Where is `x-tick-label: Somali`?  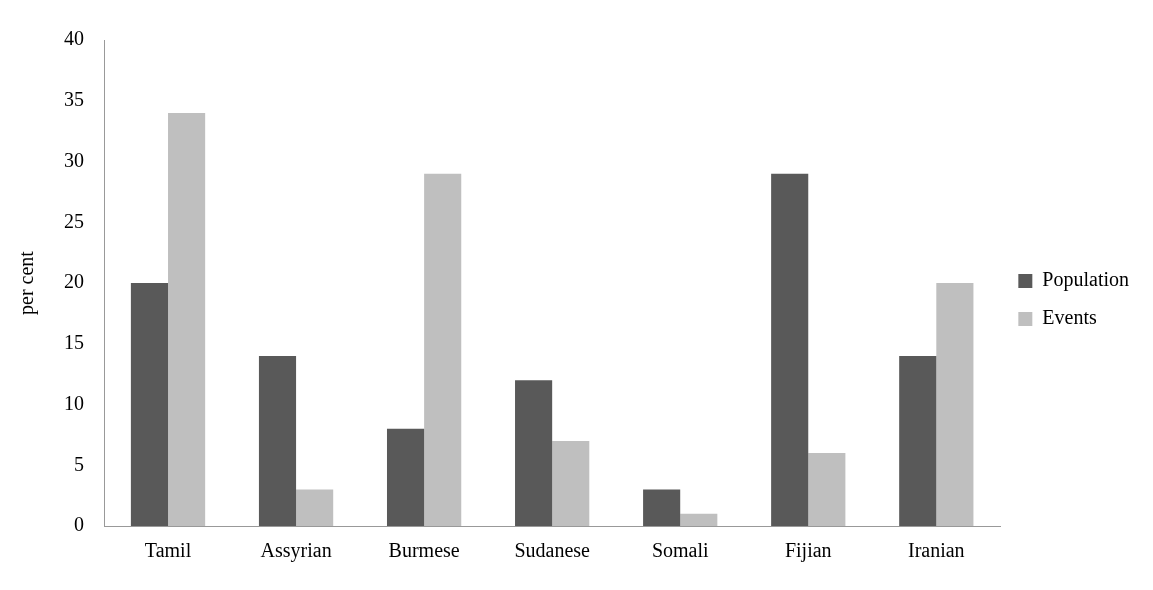
x-tick-label: Somali is located at coordinates (680, 550).